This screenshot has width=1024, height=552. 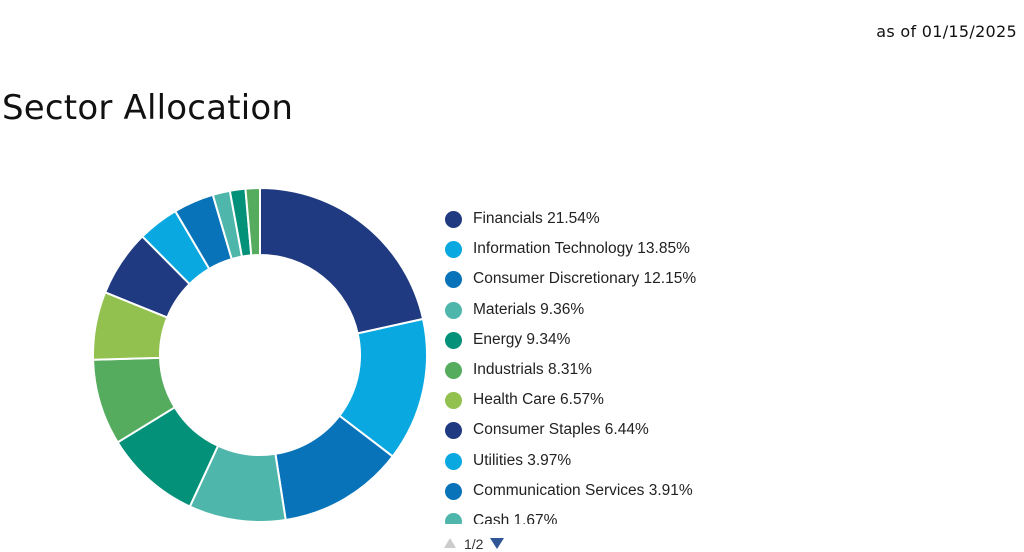 I want to click on donut-slice-financials, so click(x=342, y=260).